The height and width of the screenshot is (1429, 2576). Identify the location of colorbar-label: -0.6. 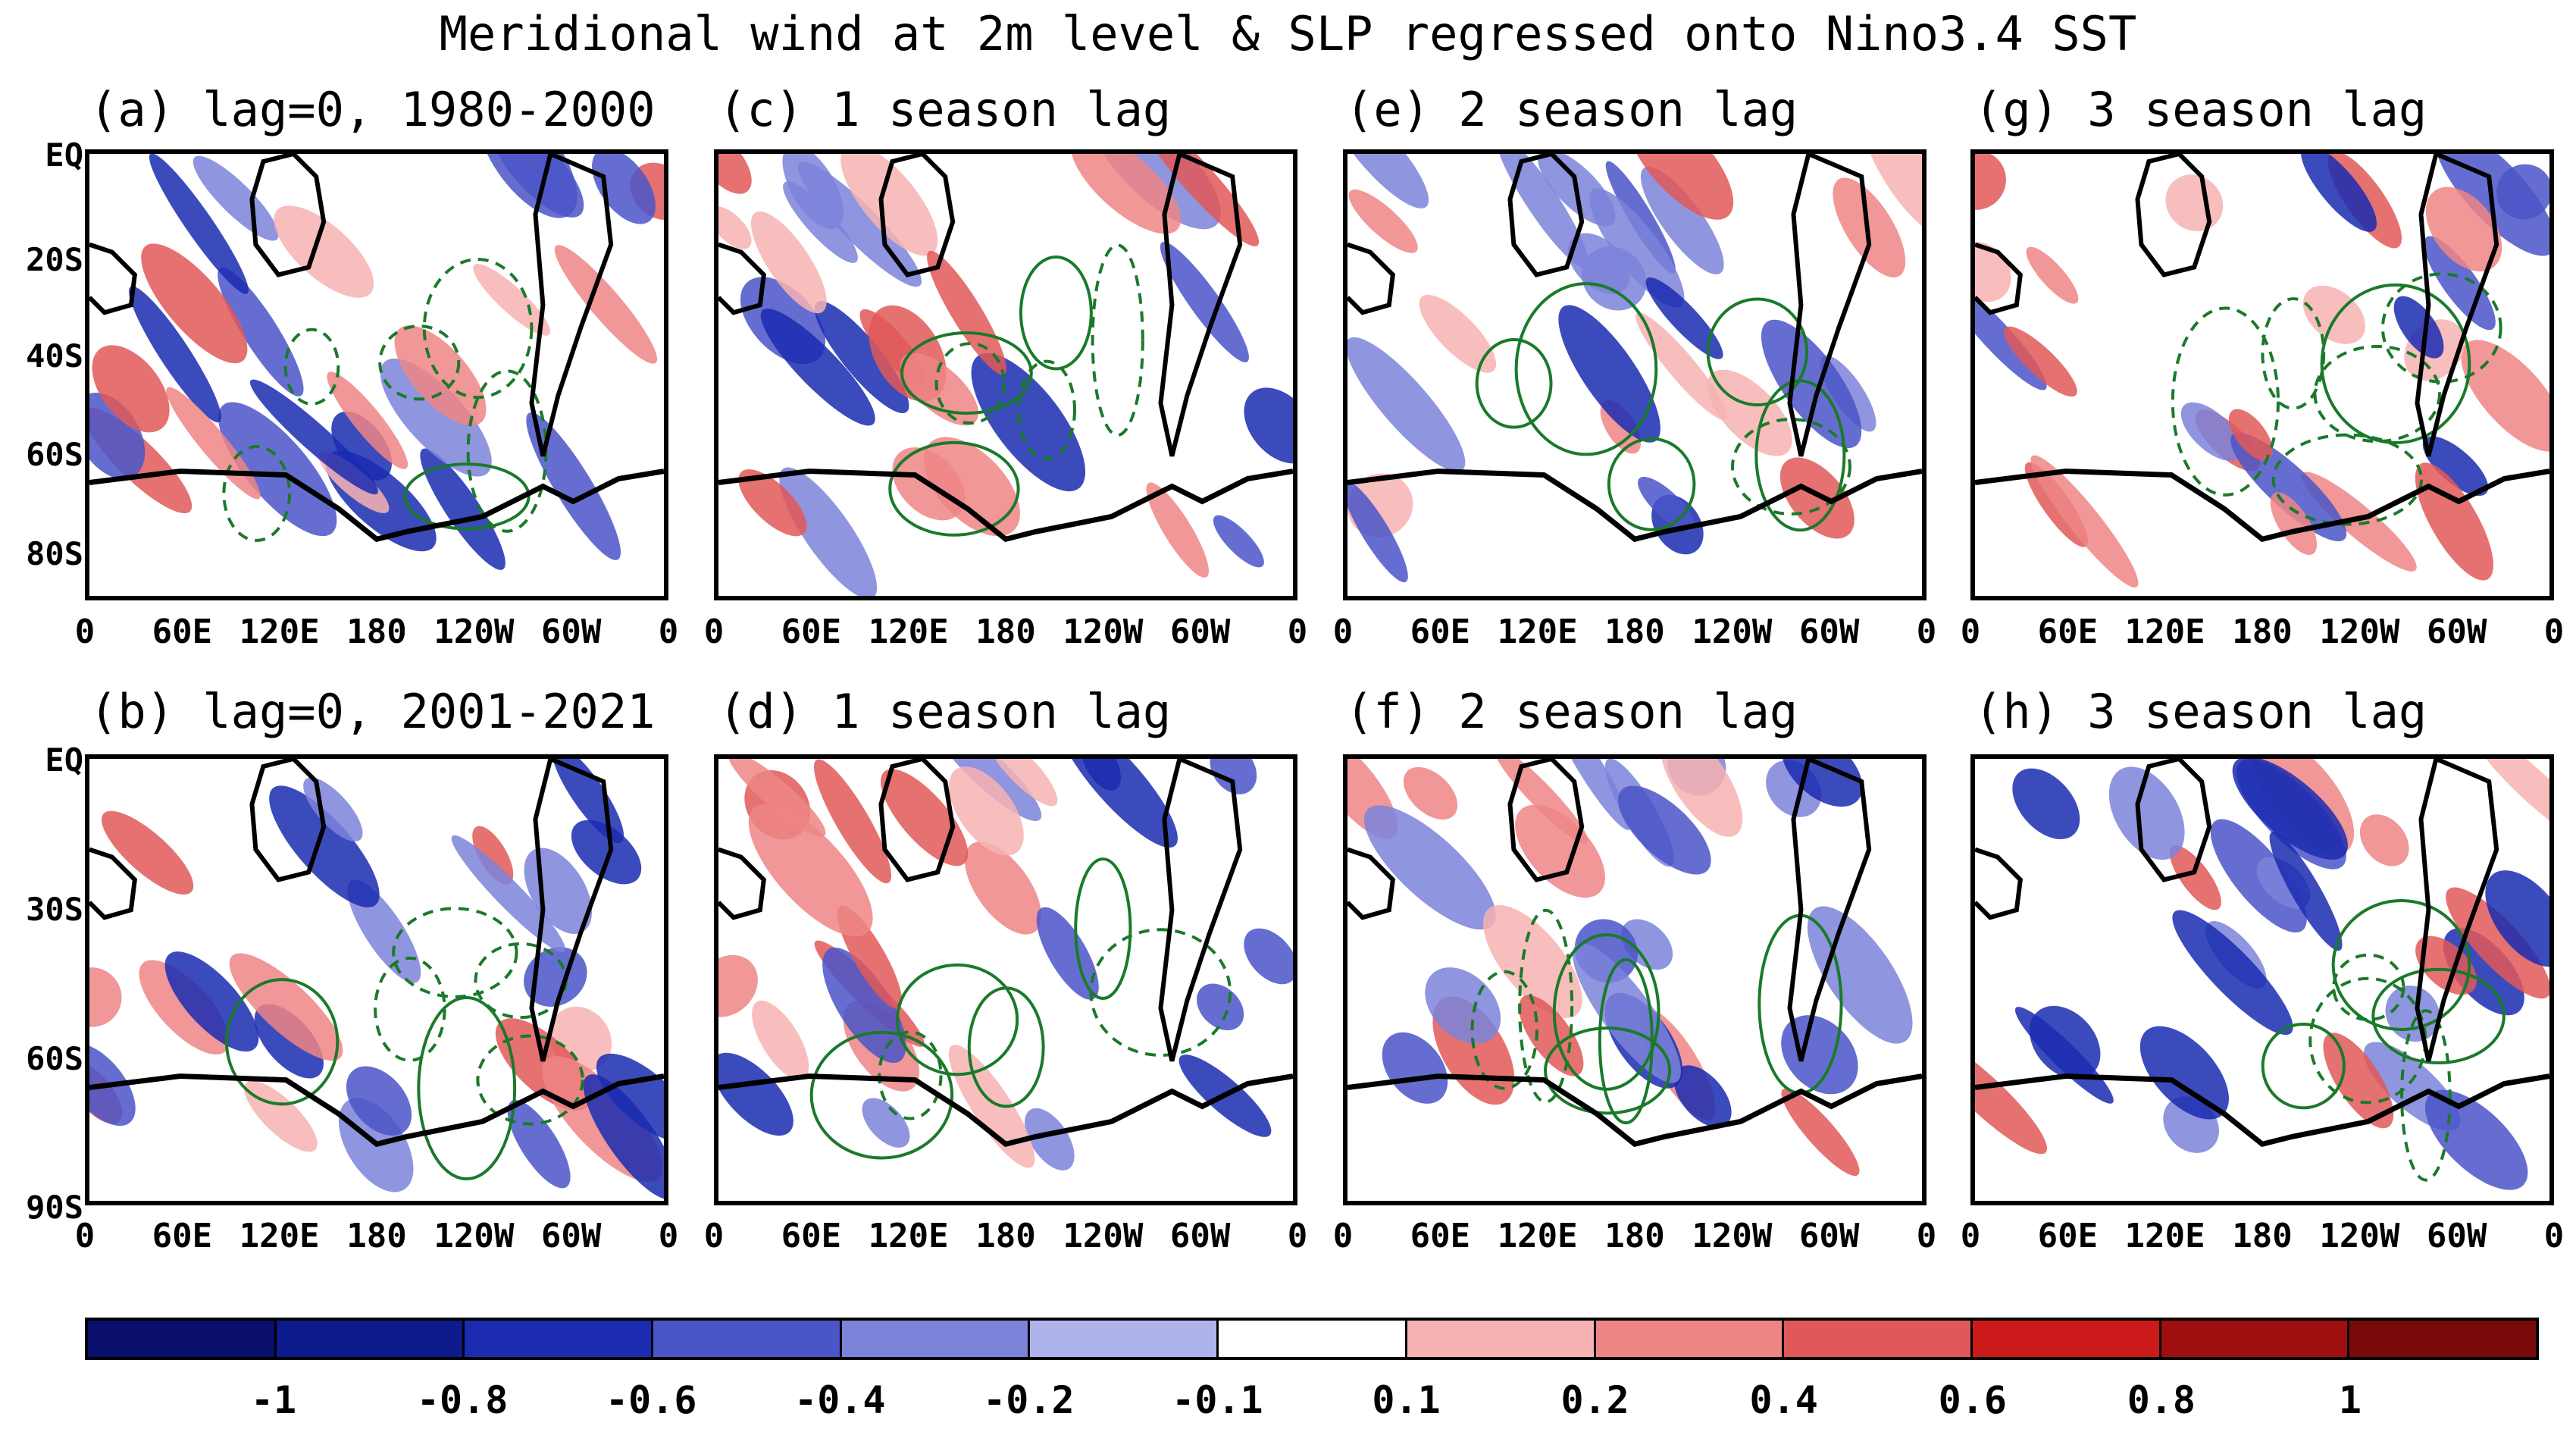
(651, 1400).